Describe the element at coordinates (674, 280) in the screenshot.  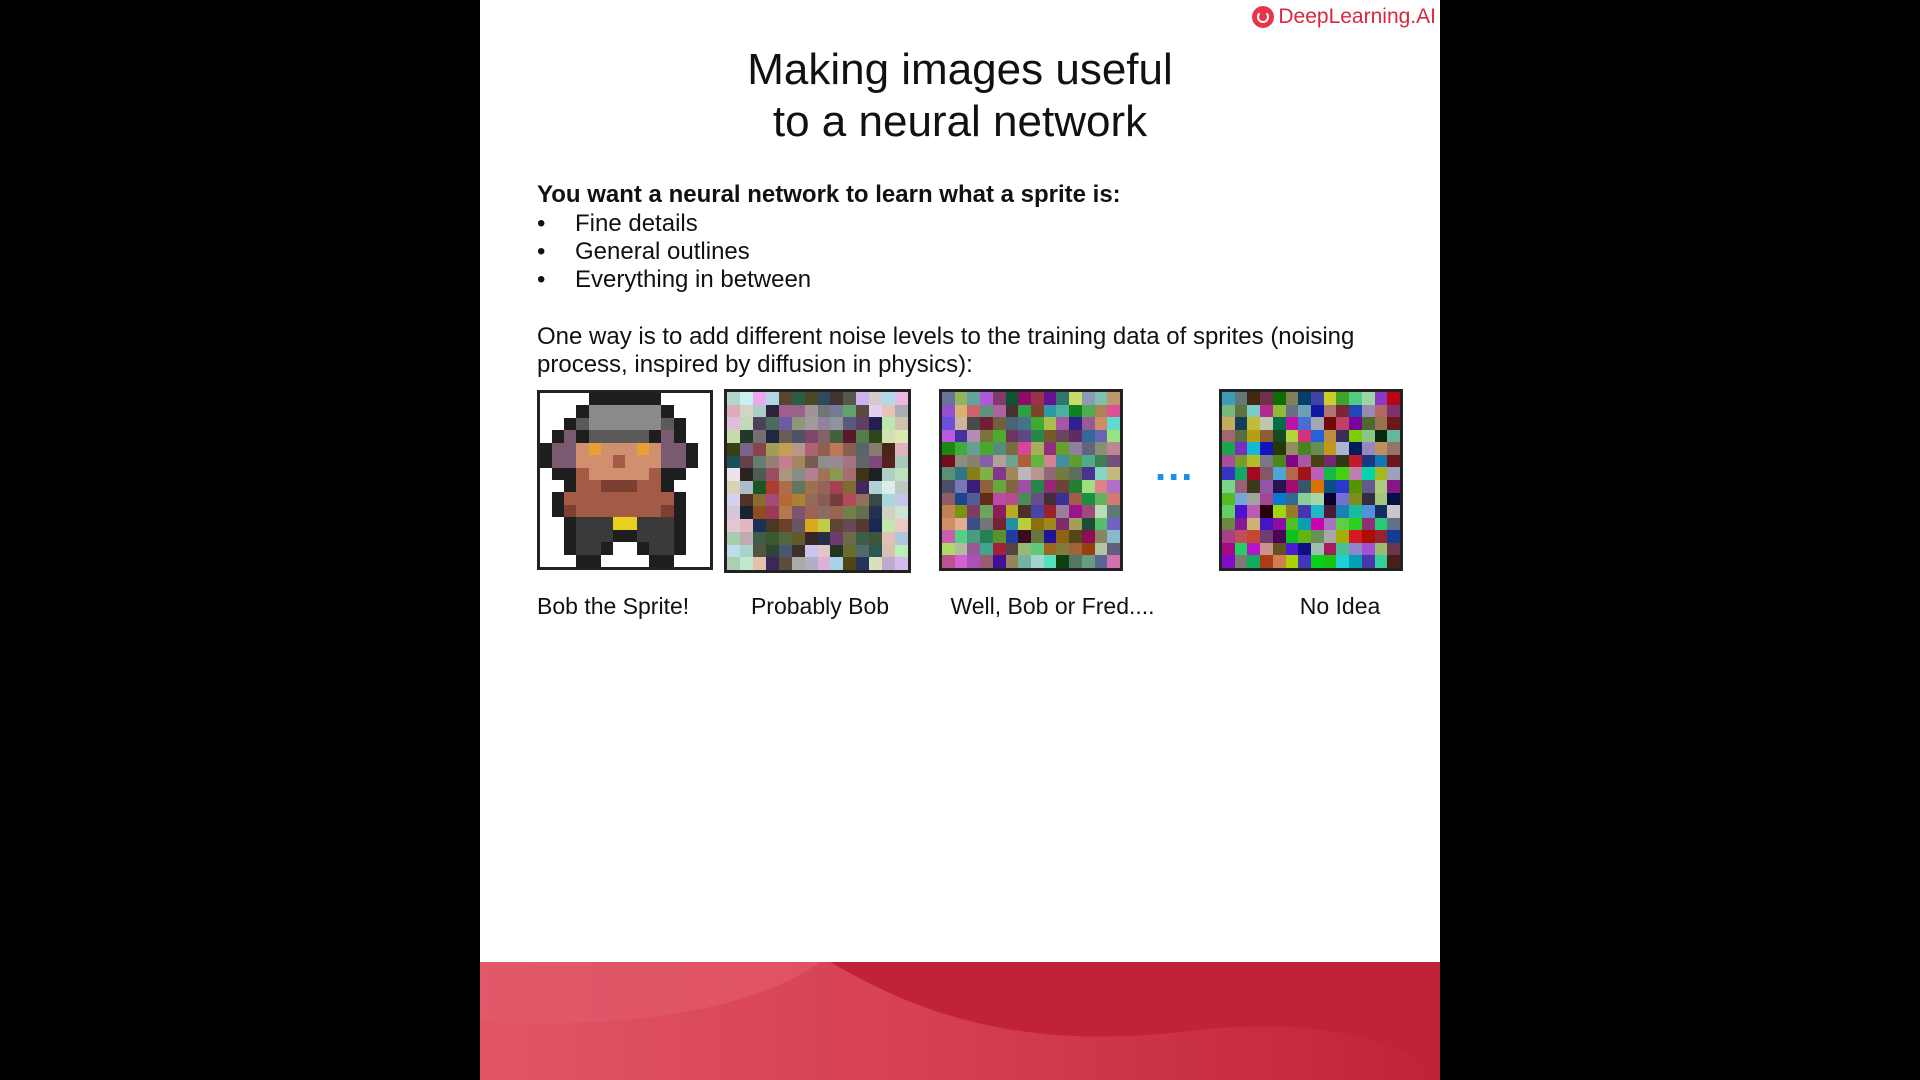
I see `bullet-item: Everything in between` at that location.